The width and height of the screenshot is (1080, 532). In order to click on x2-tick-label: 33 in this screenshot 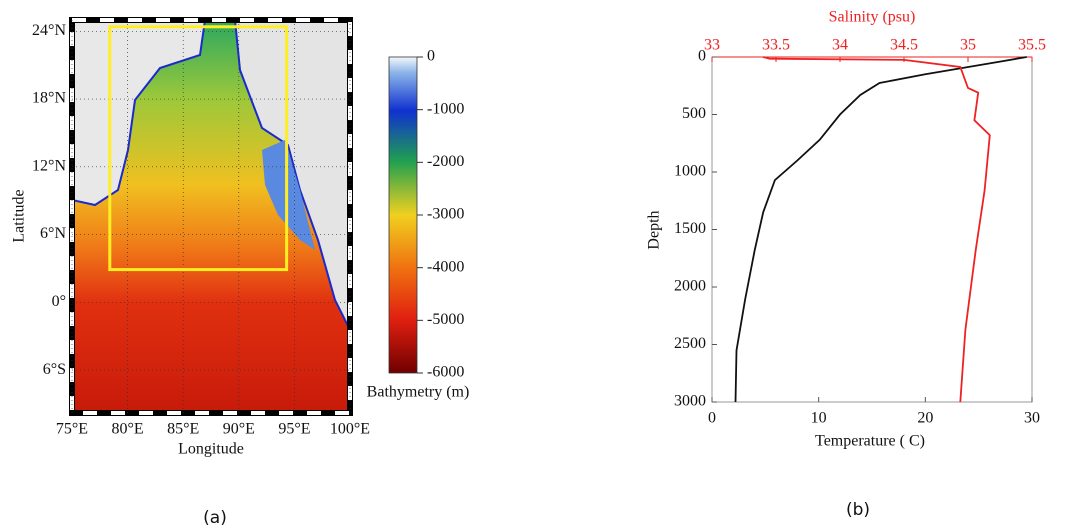, I will do `click(712, 45)`.